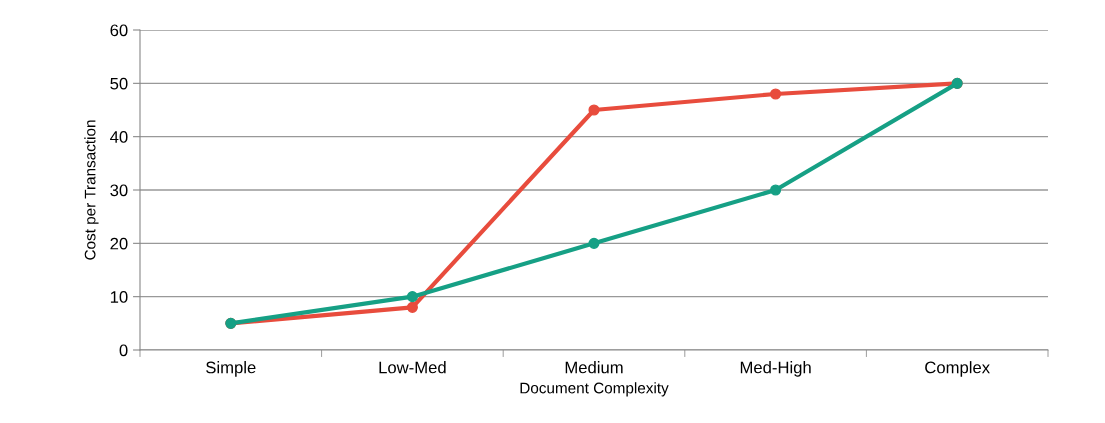  Describe the element at coordinates (119, 243) in the screenshot. I see `y-tick-label: 20` at that location.